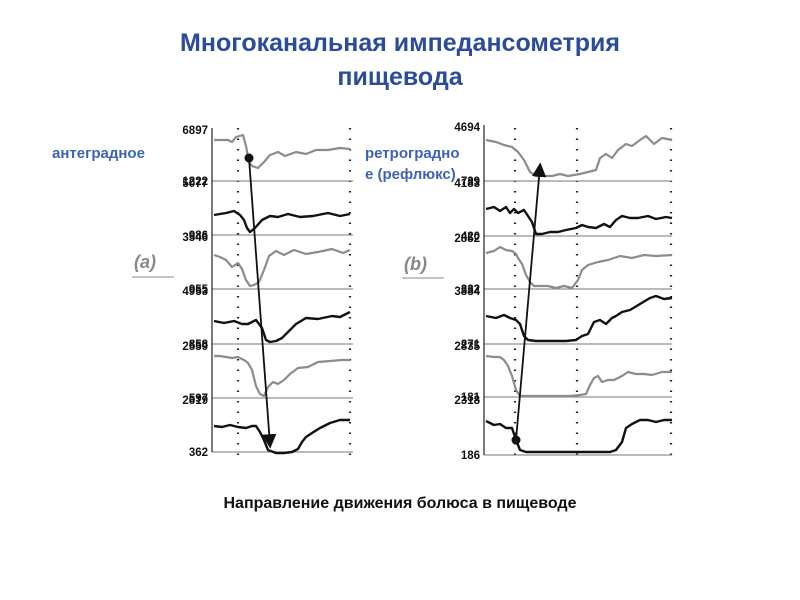 The image size is (800, 600). I want to click on tick-label: 2835, so click(467, 347).